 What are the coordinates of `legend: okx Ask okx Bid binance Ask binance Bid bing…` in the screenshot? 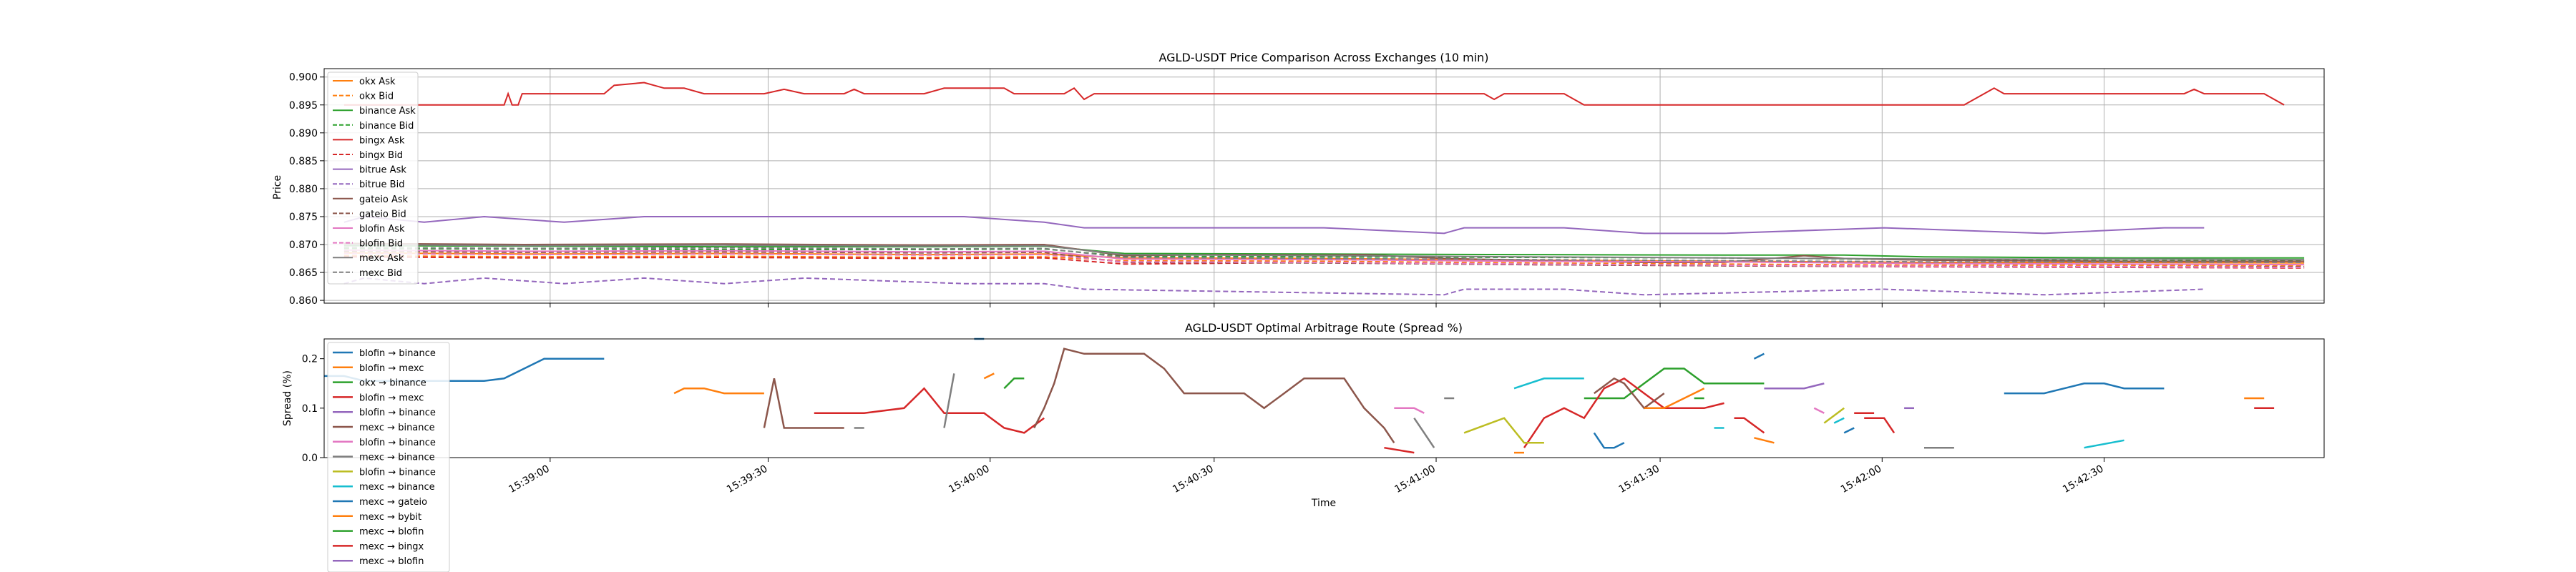 It's located at (373, 178).